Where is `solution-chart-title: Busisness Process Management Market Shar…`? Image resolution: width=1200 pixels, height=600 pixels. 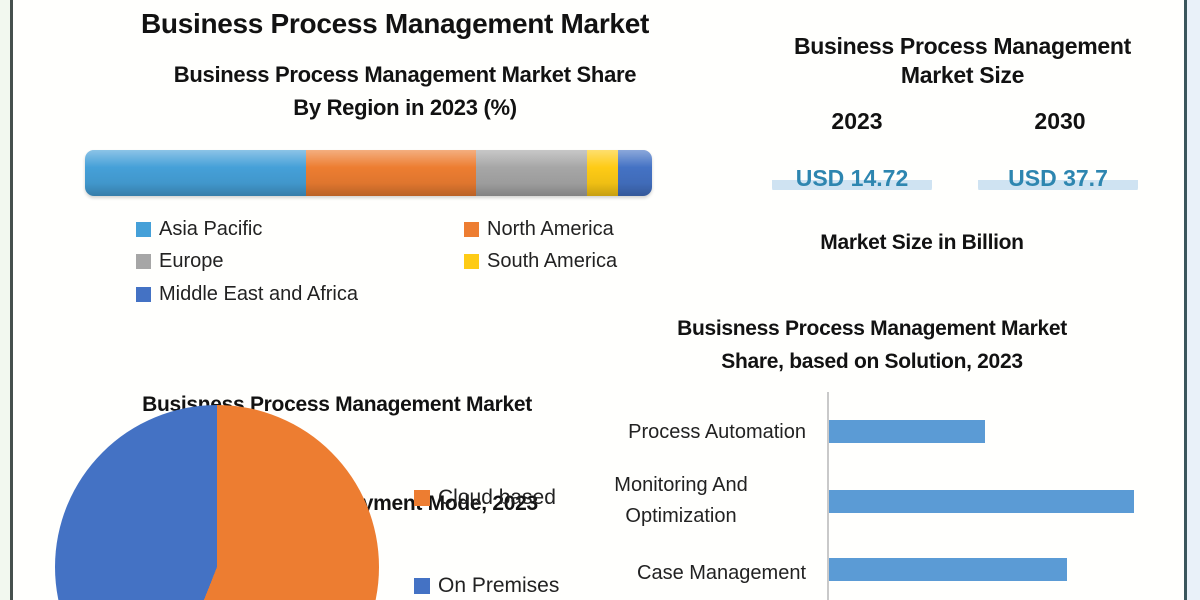 solution-chart-title: Busisness Process Management Market Shar… is located at coordinates (872, 345).